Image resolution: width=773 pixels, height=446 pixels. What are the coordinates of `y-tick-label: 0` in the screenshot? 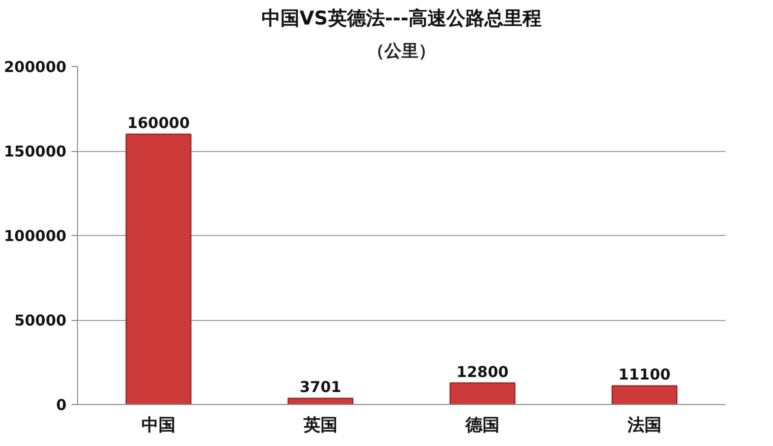 It's located at (61, 405).